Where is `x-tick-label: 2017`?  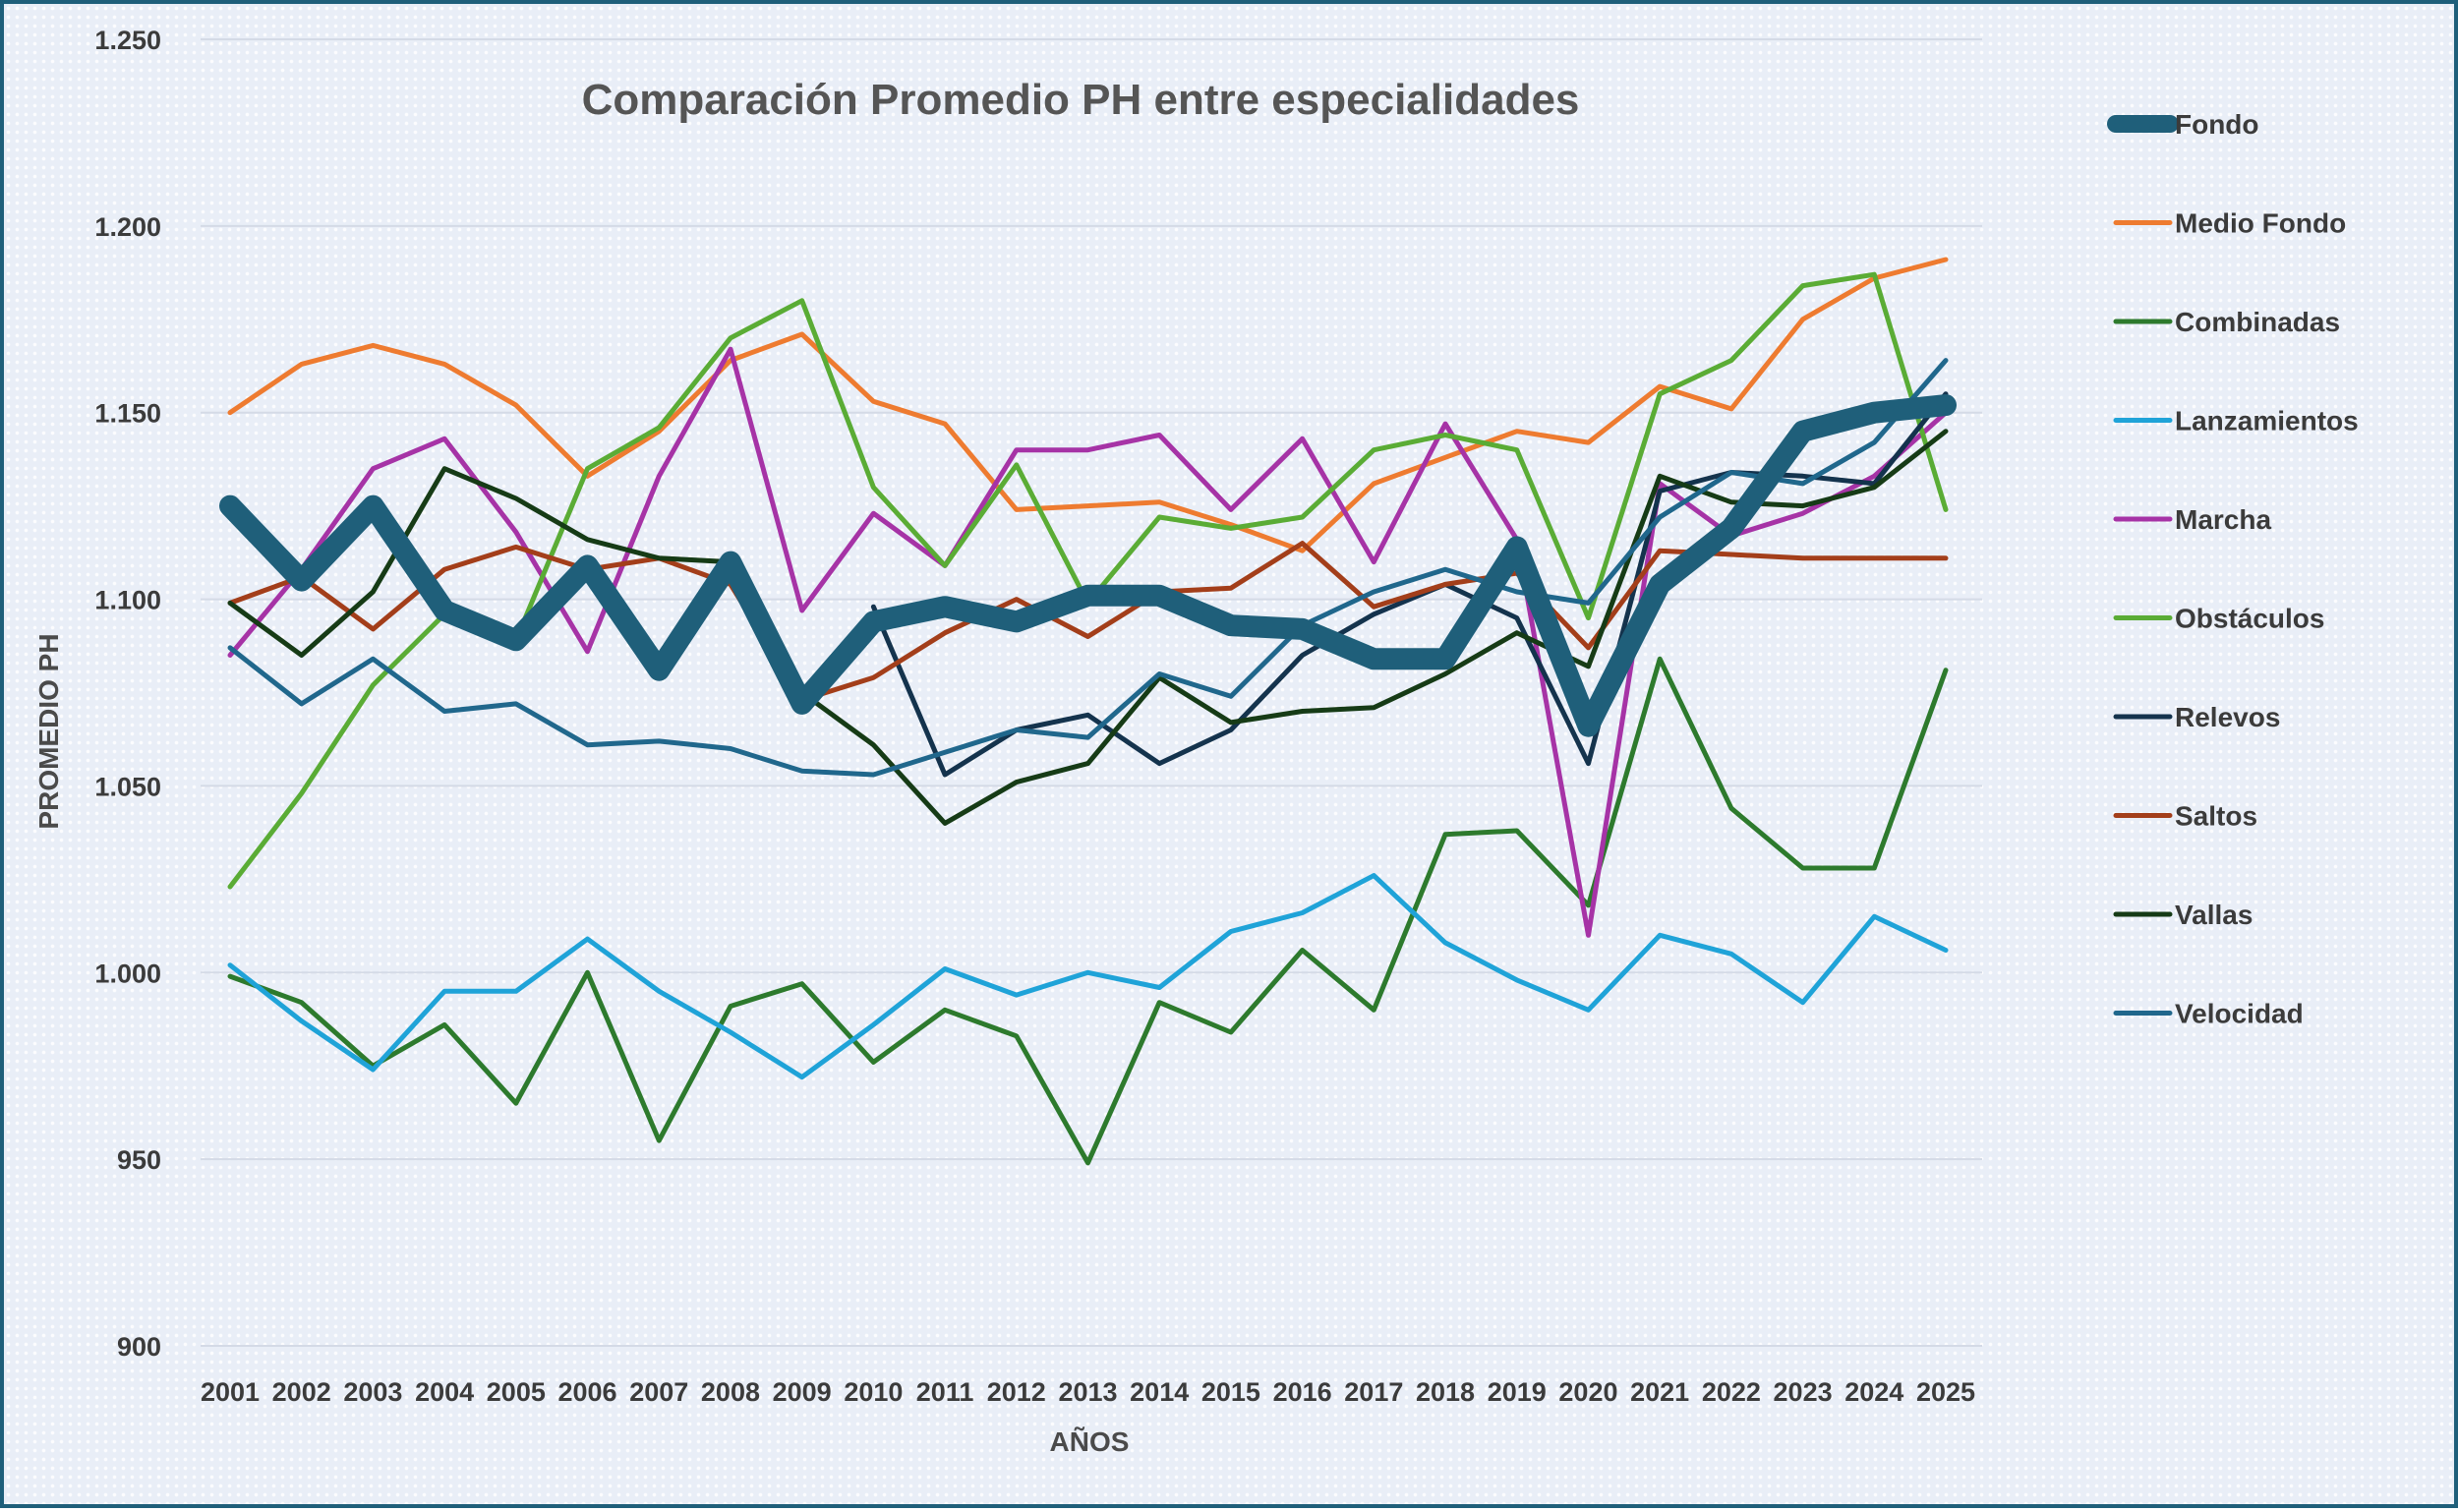
x-tick-label: 2017 is located at coordinates (1373, 1392).